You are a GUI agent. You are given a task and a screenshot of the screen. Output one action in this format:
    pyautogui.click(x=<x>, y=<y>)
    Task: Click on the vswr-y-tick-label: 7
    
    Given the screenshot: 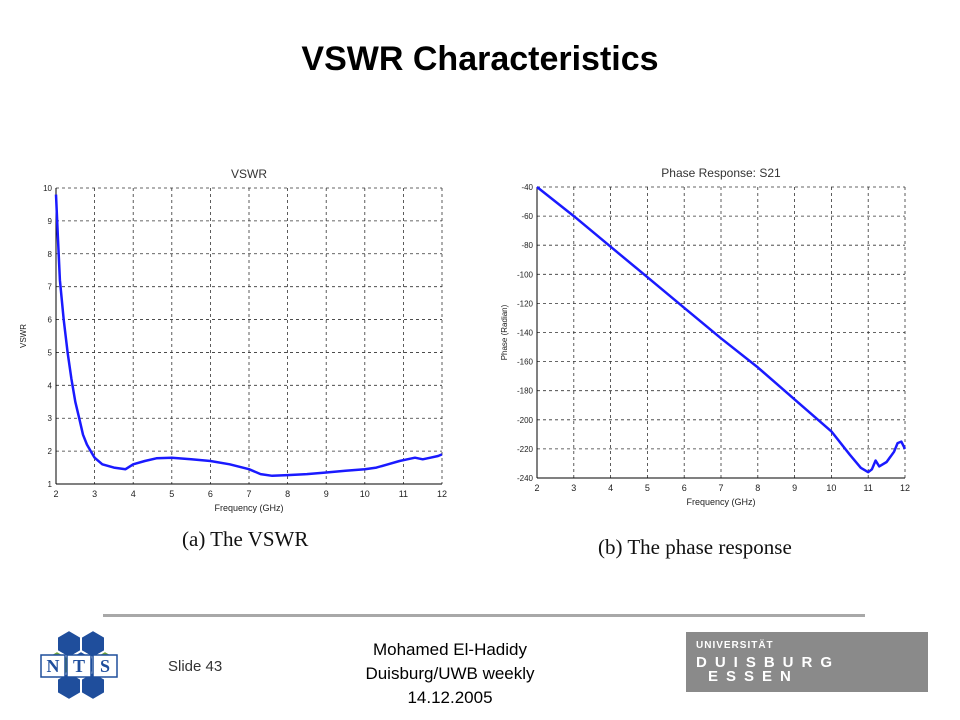 What is the action you would take?
    pyautogui.click(x=50, y=287)
    